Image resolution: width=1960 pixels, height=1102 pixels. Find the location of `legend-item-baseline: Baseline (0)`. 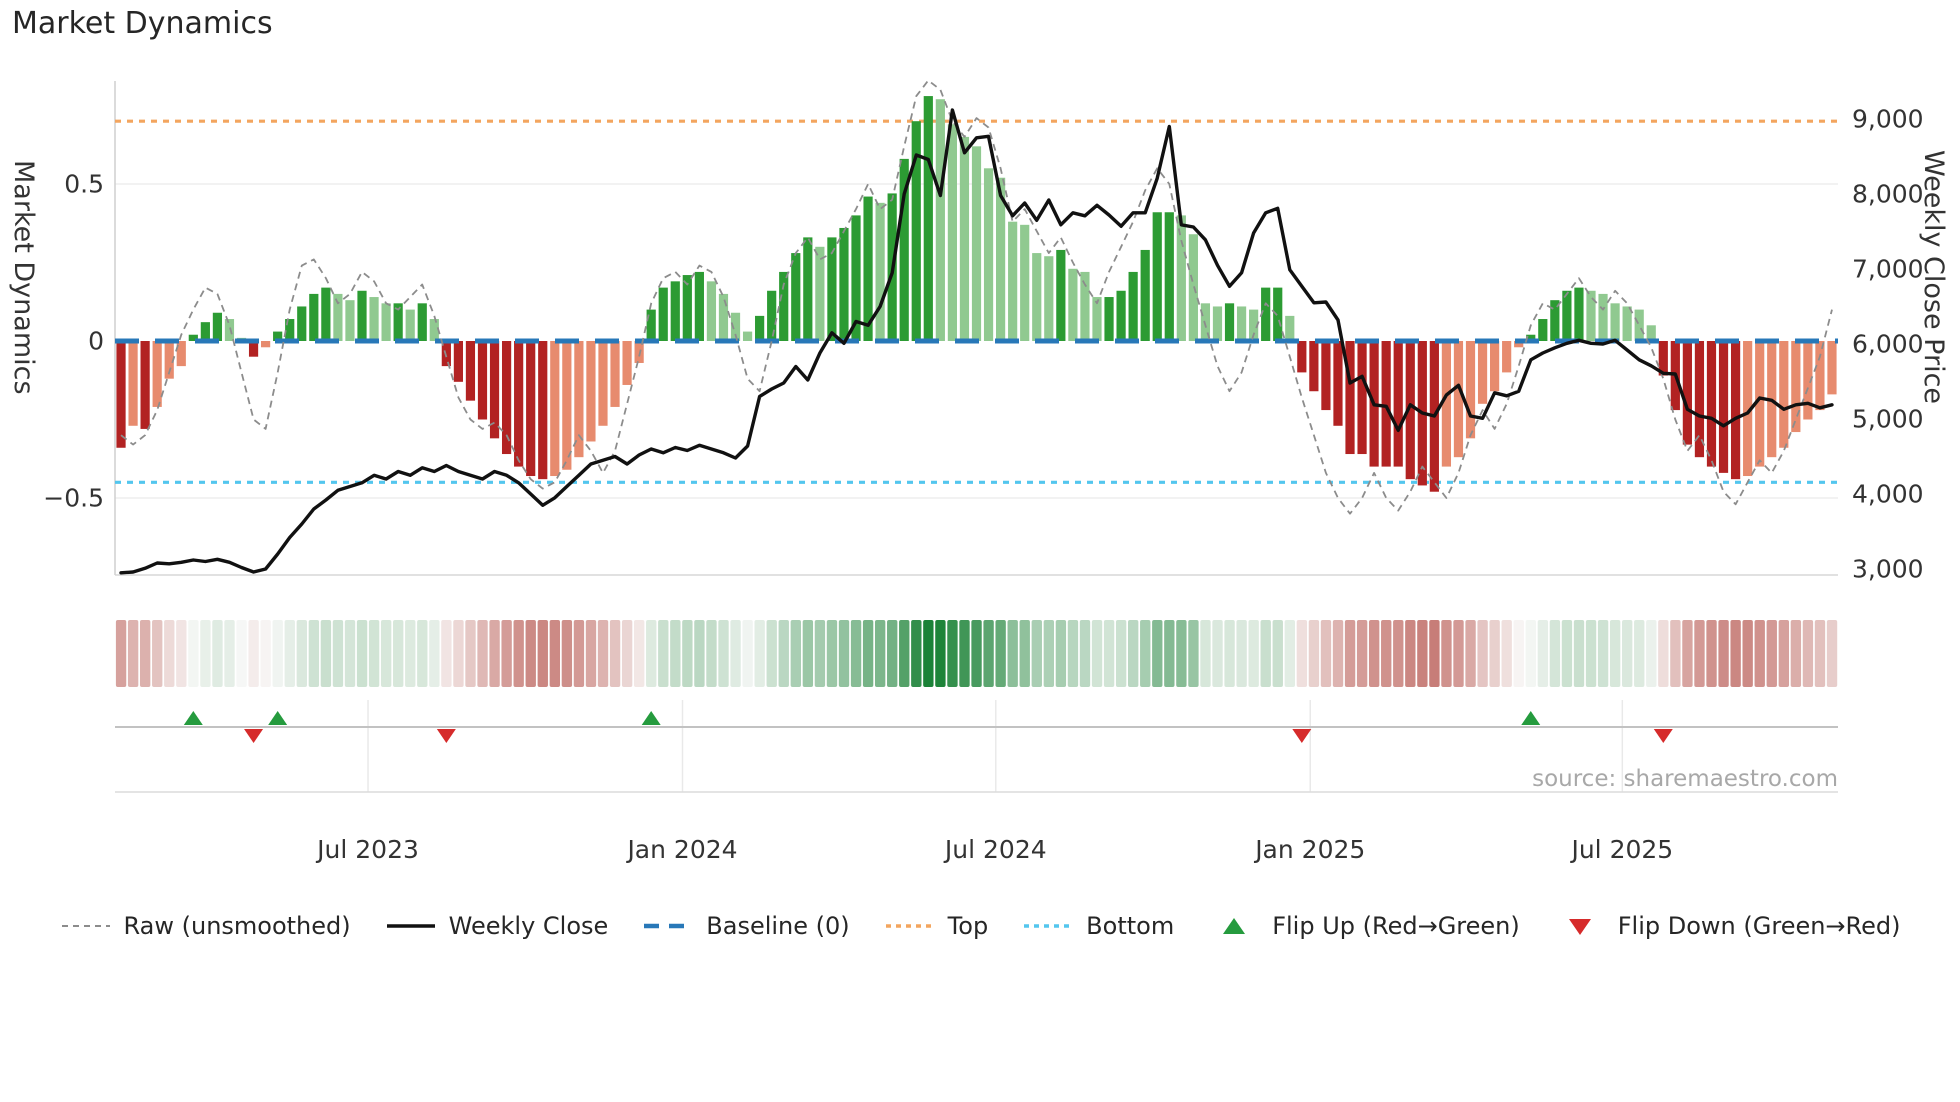

legend-item-baseline: Baseline (0) is located at coordinates (746, 926).